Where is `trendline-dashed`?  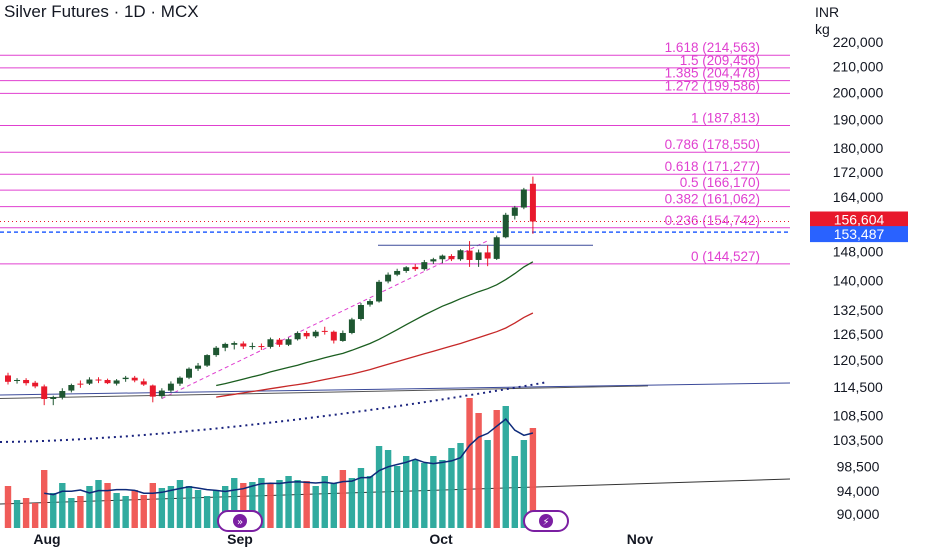 trendline-dashed is located at coordinates (324, 319).